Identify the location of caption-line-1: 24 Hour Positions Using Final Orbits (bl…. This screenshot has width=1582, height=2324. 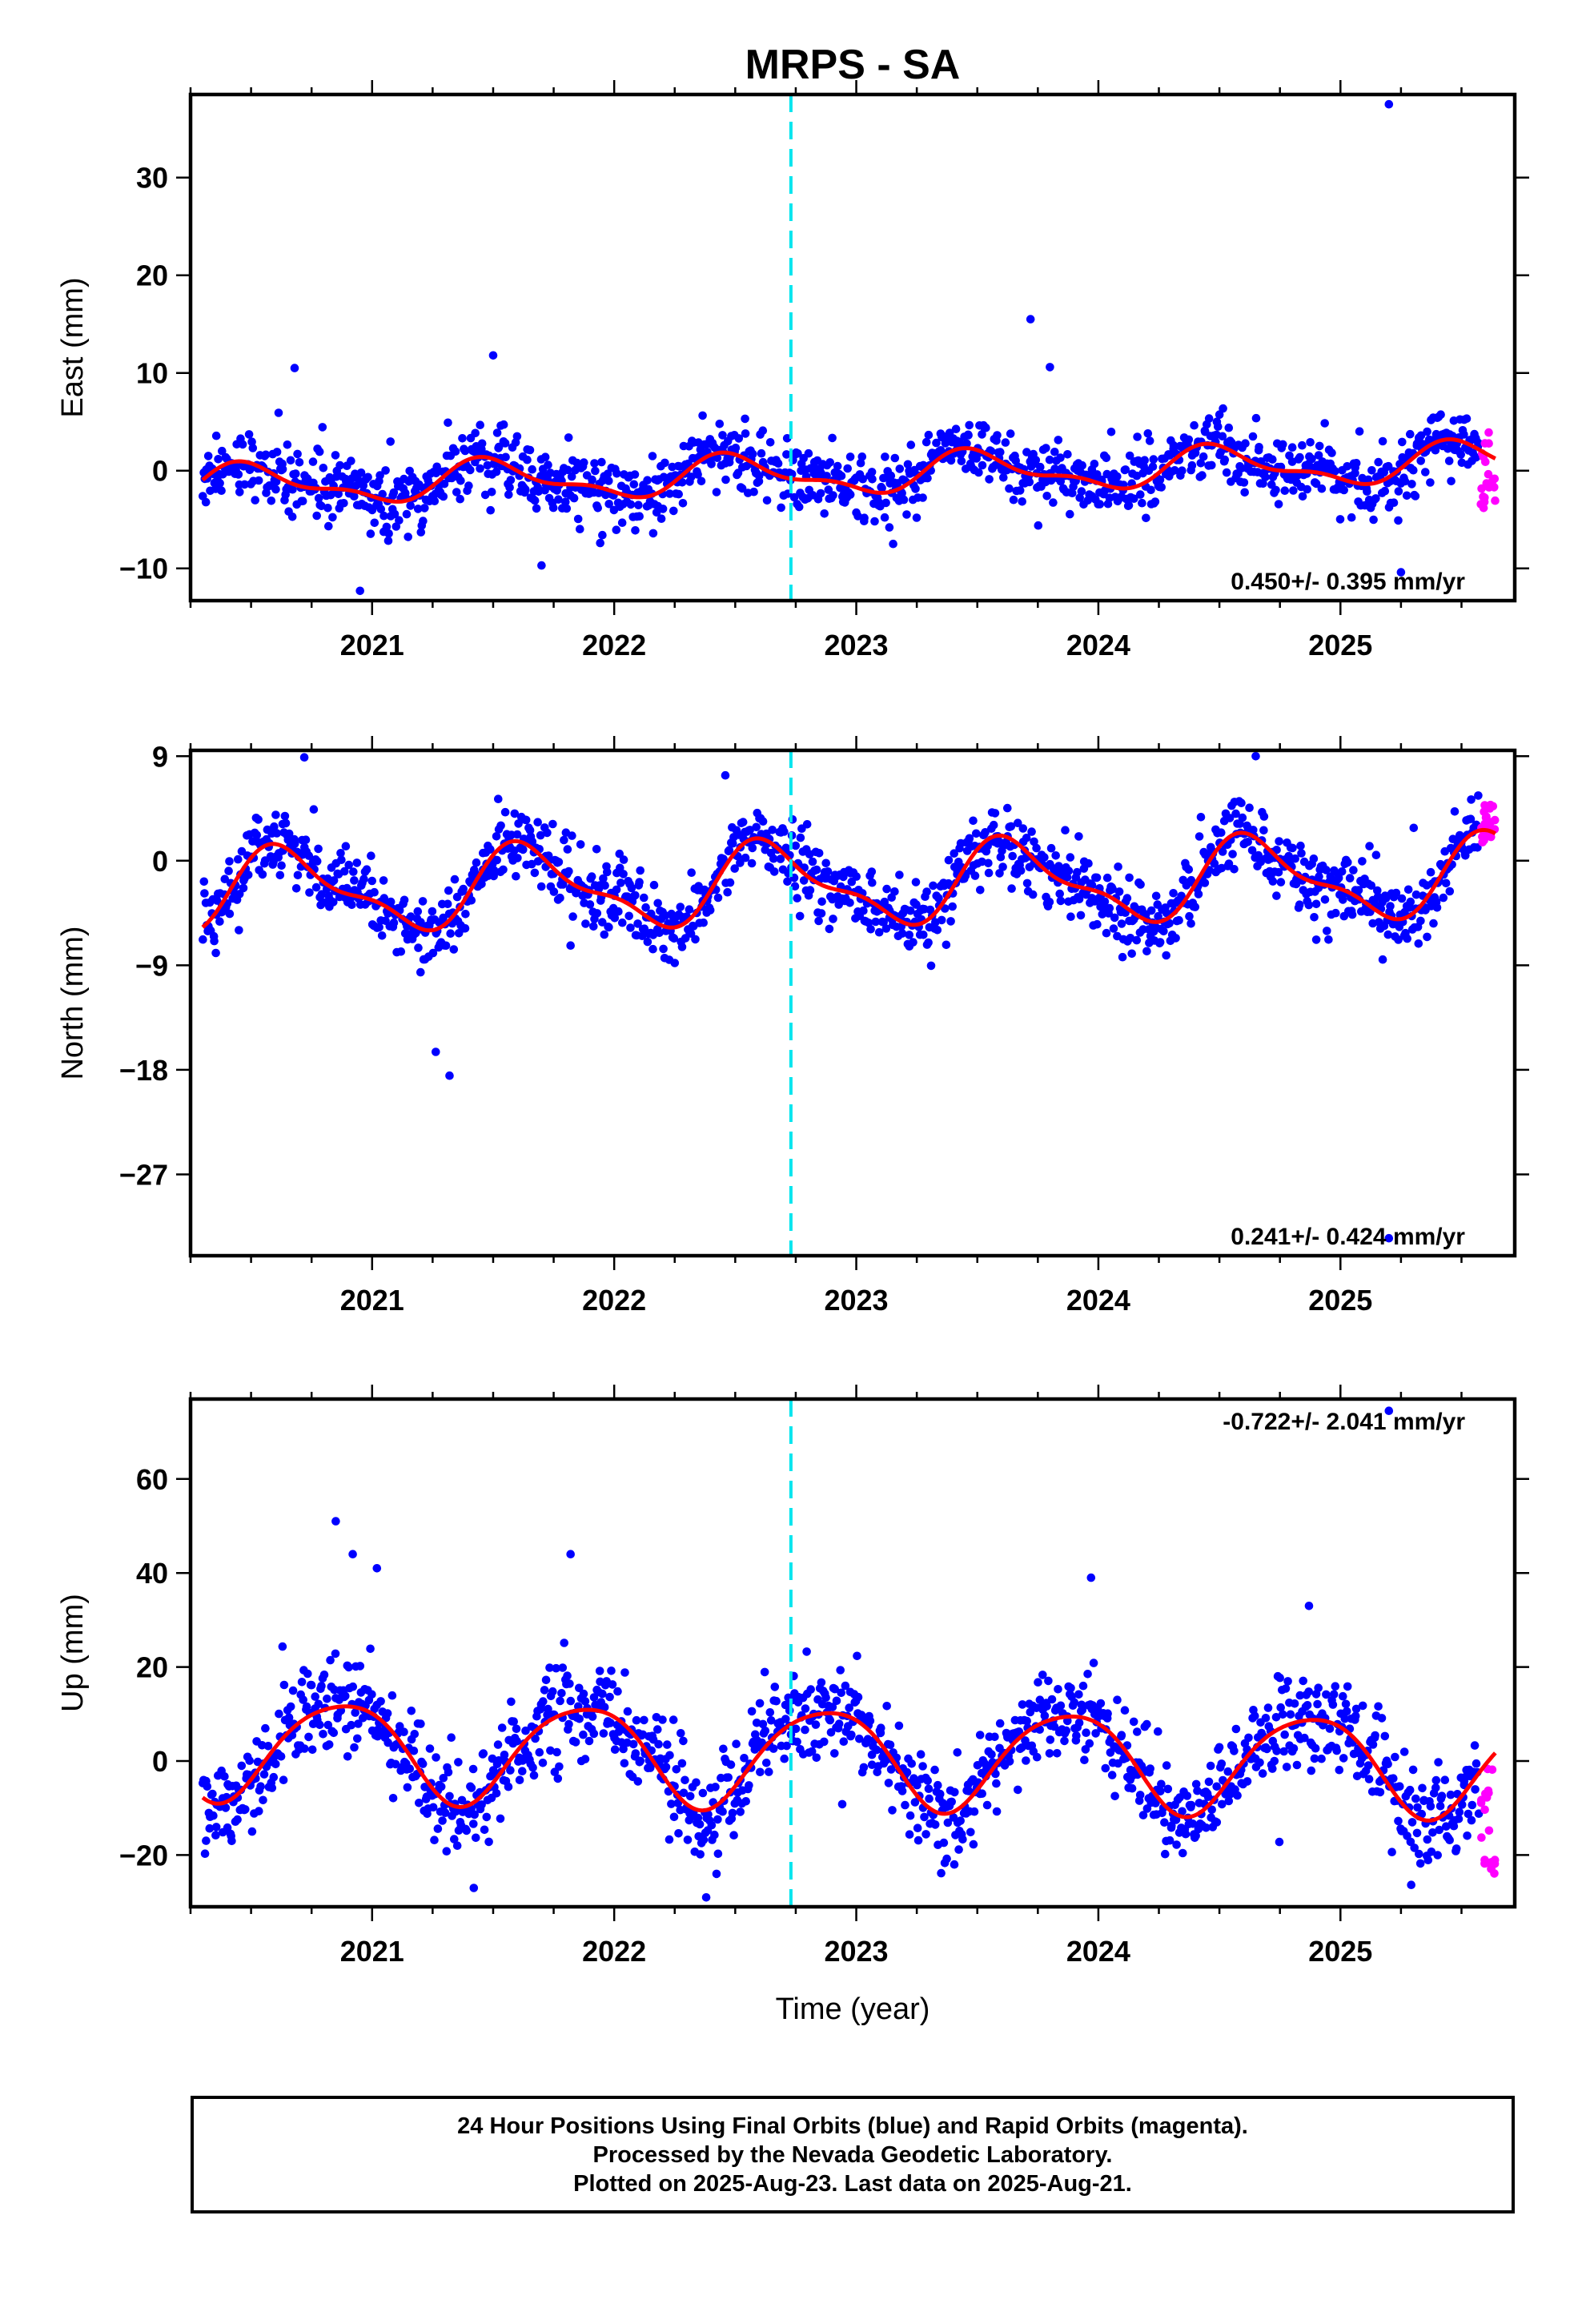
(852, 2126).